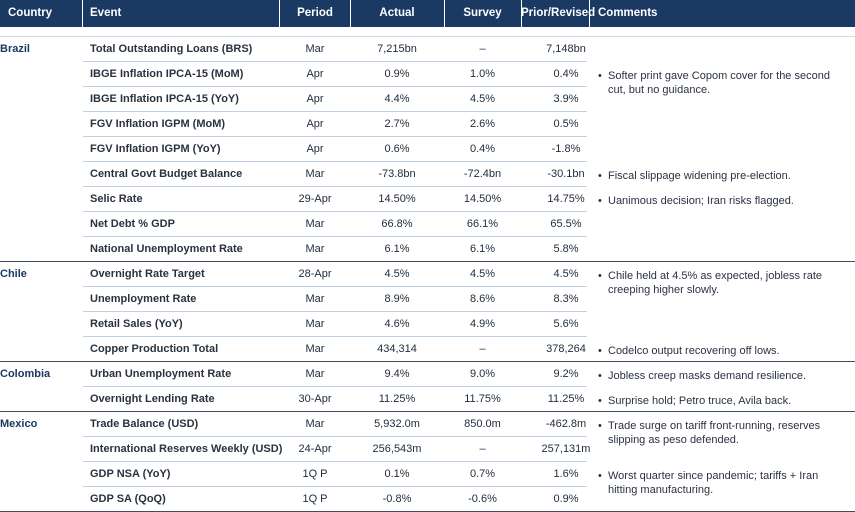 This screenshot has width=855, height=512. I want to click on period-value: 24-Apr, so click(315, 449).